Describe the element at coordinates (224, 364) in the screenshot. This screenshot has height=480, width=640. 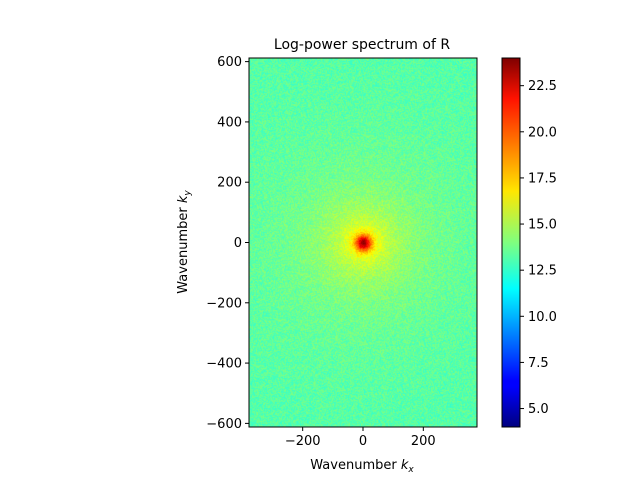
I see `y-tick-label: −400` at that location.